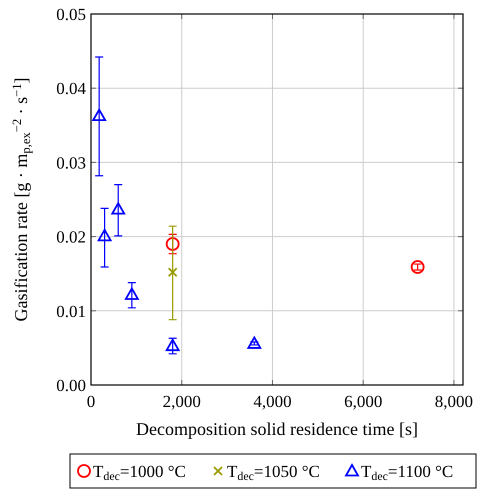  Describe the element at coordinates (363, 401) in the screenshot. I see `x-tick-label: 6,000` at that location.